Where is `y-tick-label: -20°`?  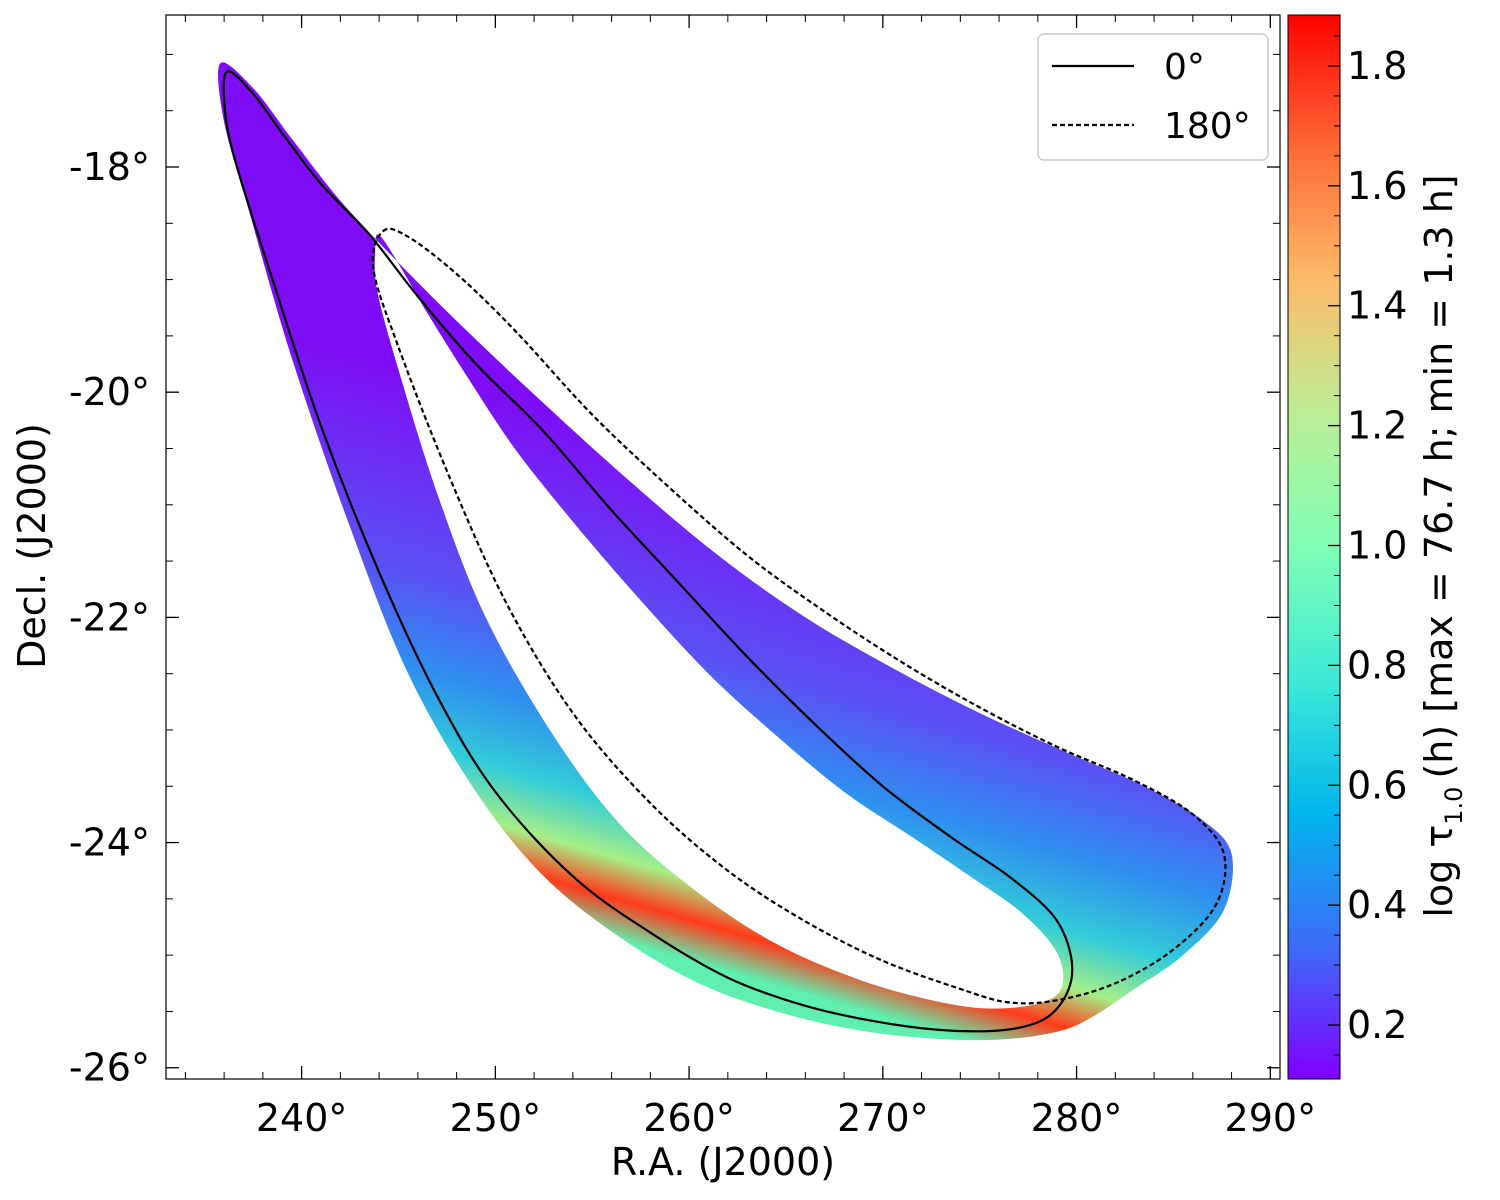 y-tick-label: -20° is located at coordinates (109, 392).